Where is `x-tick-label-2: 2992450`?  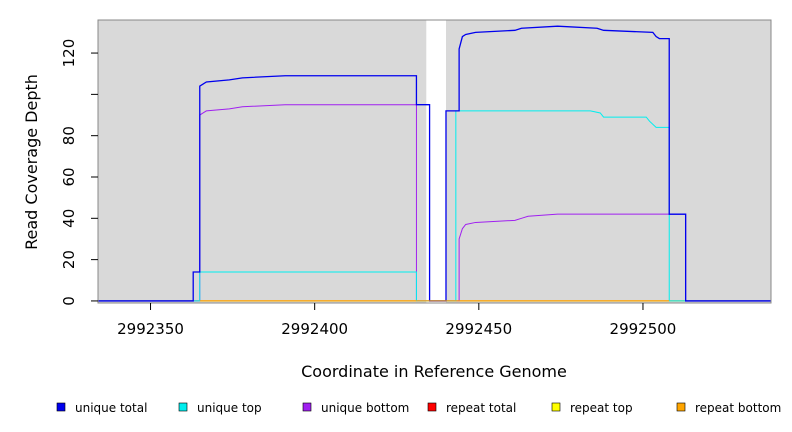 x-tick-label-2: 2992450 is located at coordinates (478, 329).